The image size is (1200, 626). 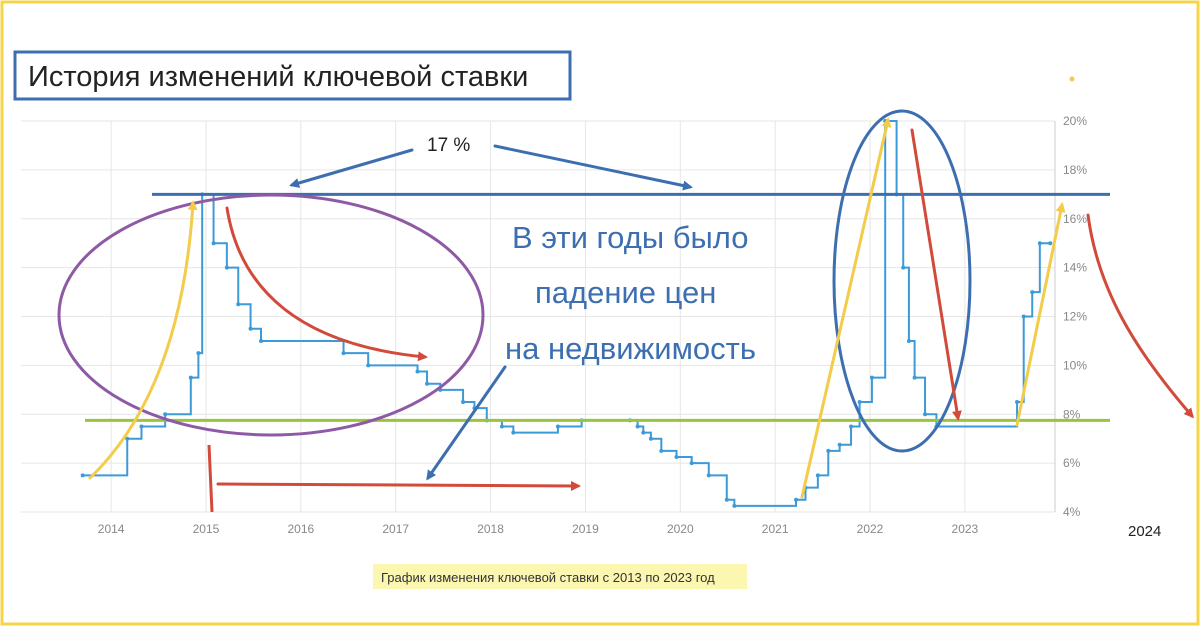 What do you see at coordinates (1075, 219) in the screenshot?
I see `y-tick-label: 16%` at bounding box center [1075, 219].